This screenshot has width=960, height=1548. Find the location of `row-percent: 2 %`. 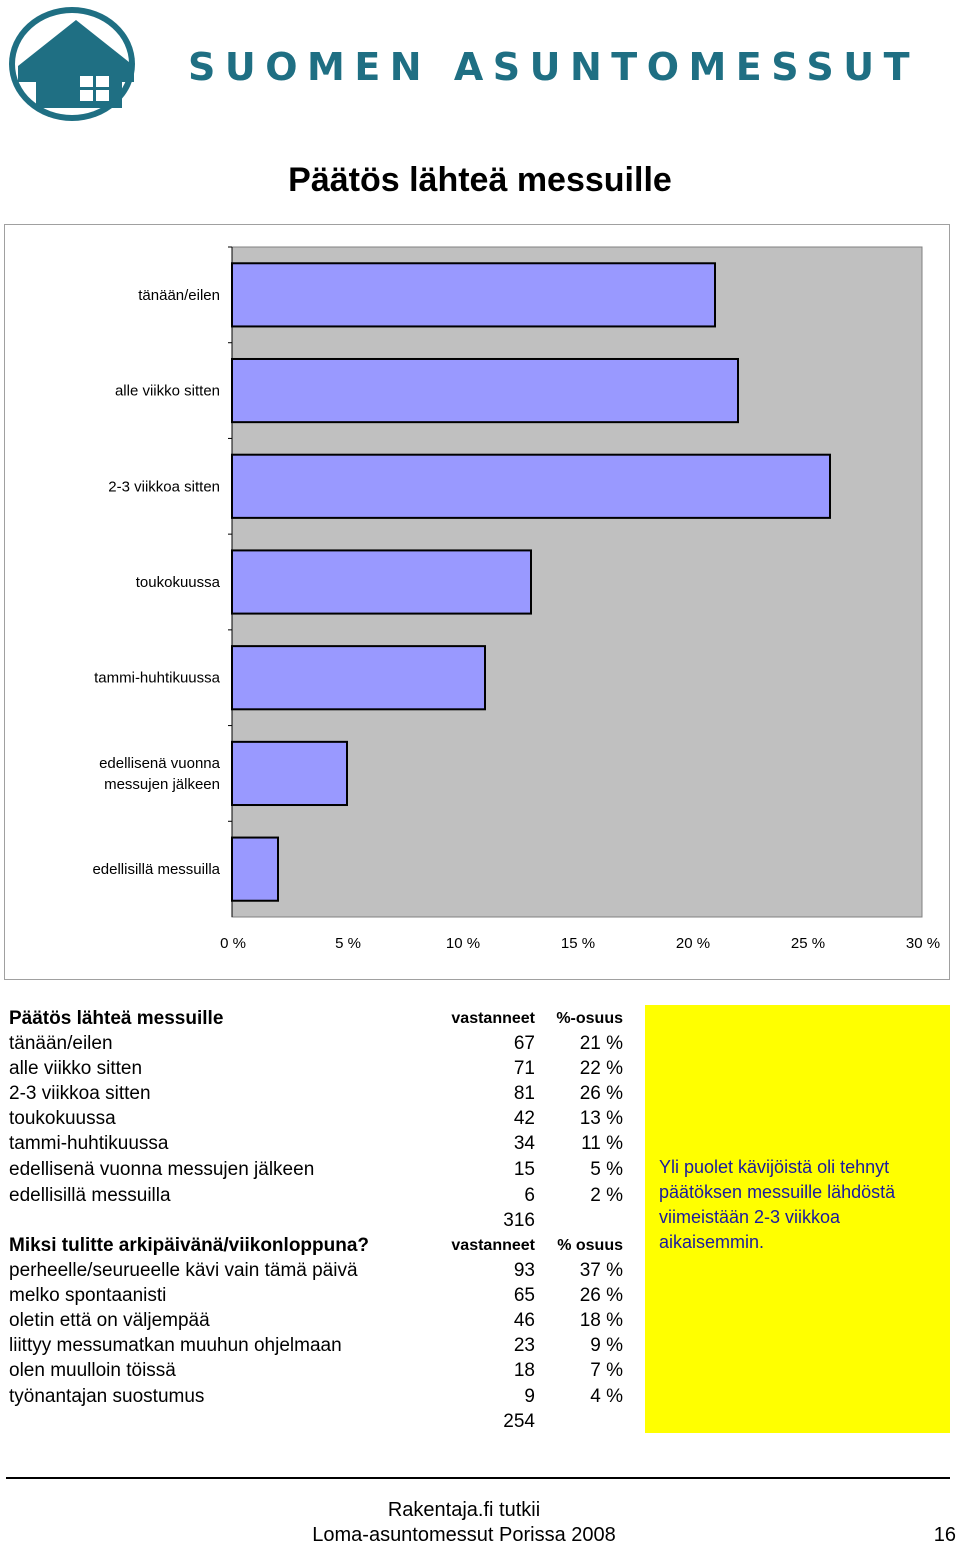

row-percent: 2 % is located at coordinates (606, 1195).